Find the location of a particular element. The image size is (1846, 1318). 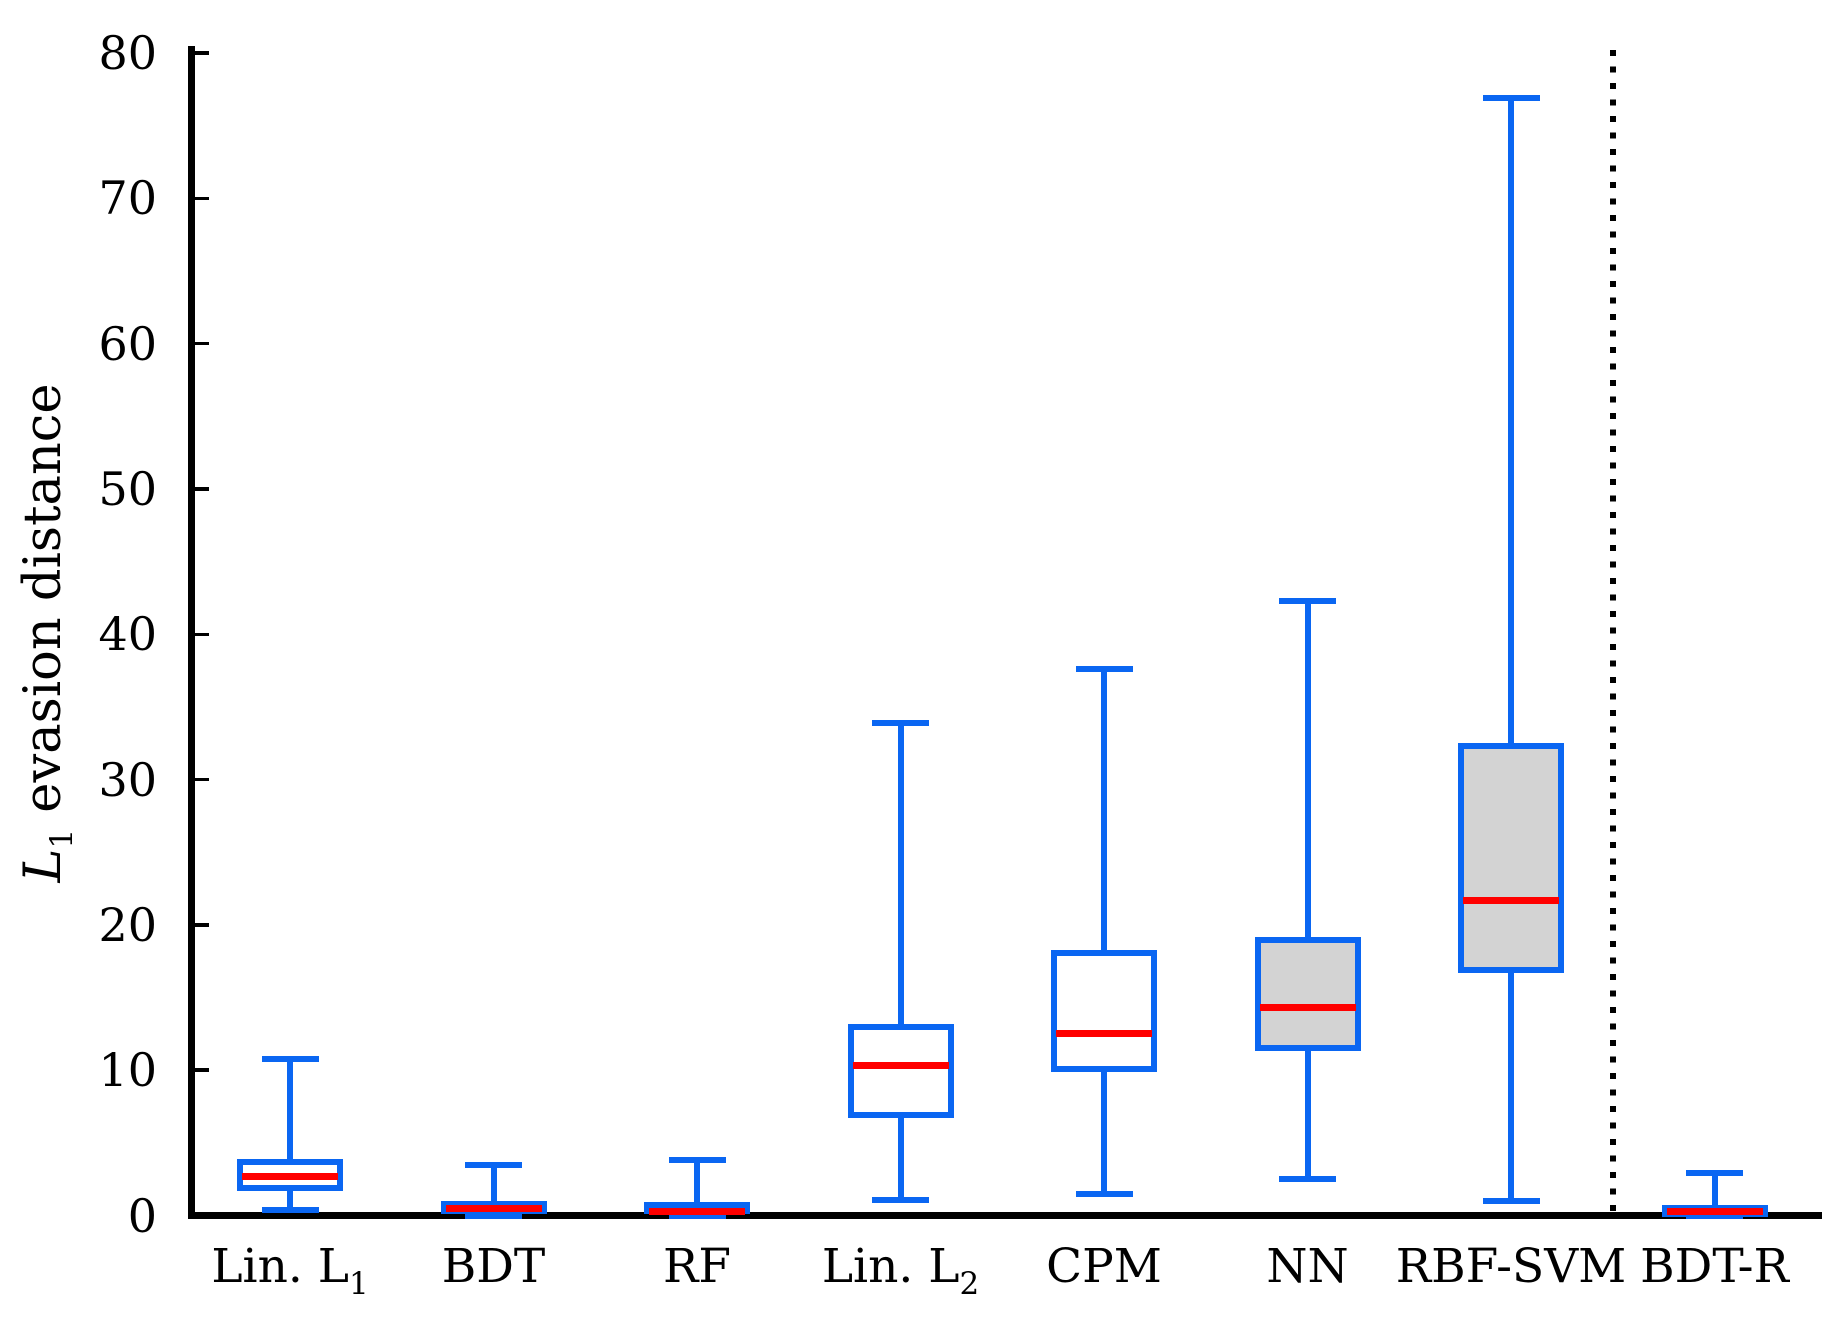

separator-dotted-line is located at coordinates (1613, 633).